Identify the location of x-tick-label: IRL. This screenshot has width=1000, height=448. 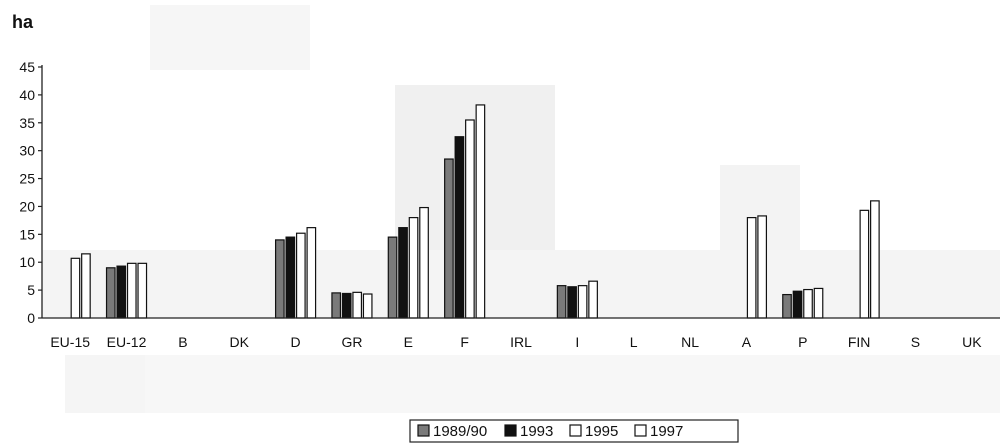
(521, 342).